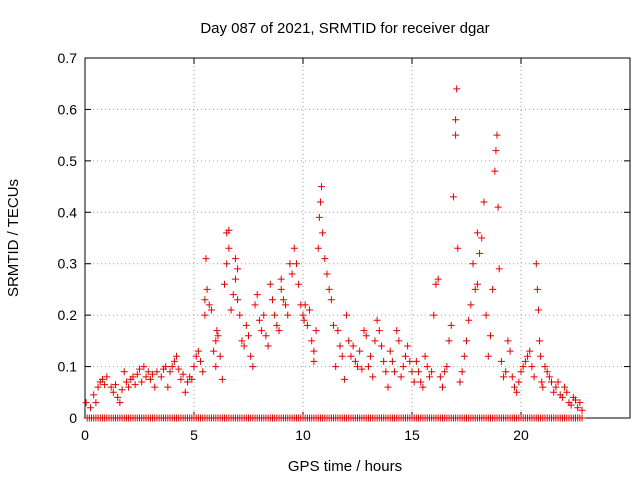 This screenshot has width=640, height=480. I want to click on x-tick-label: 15, so click(412, 435).